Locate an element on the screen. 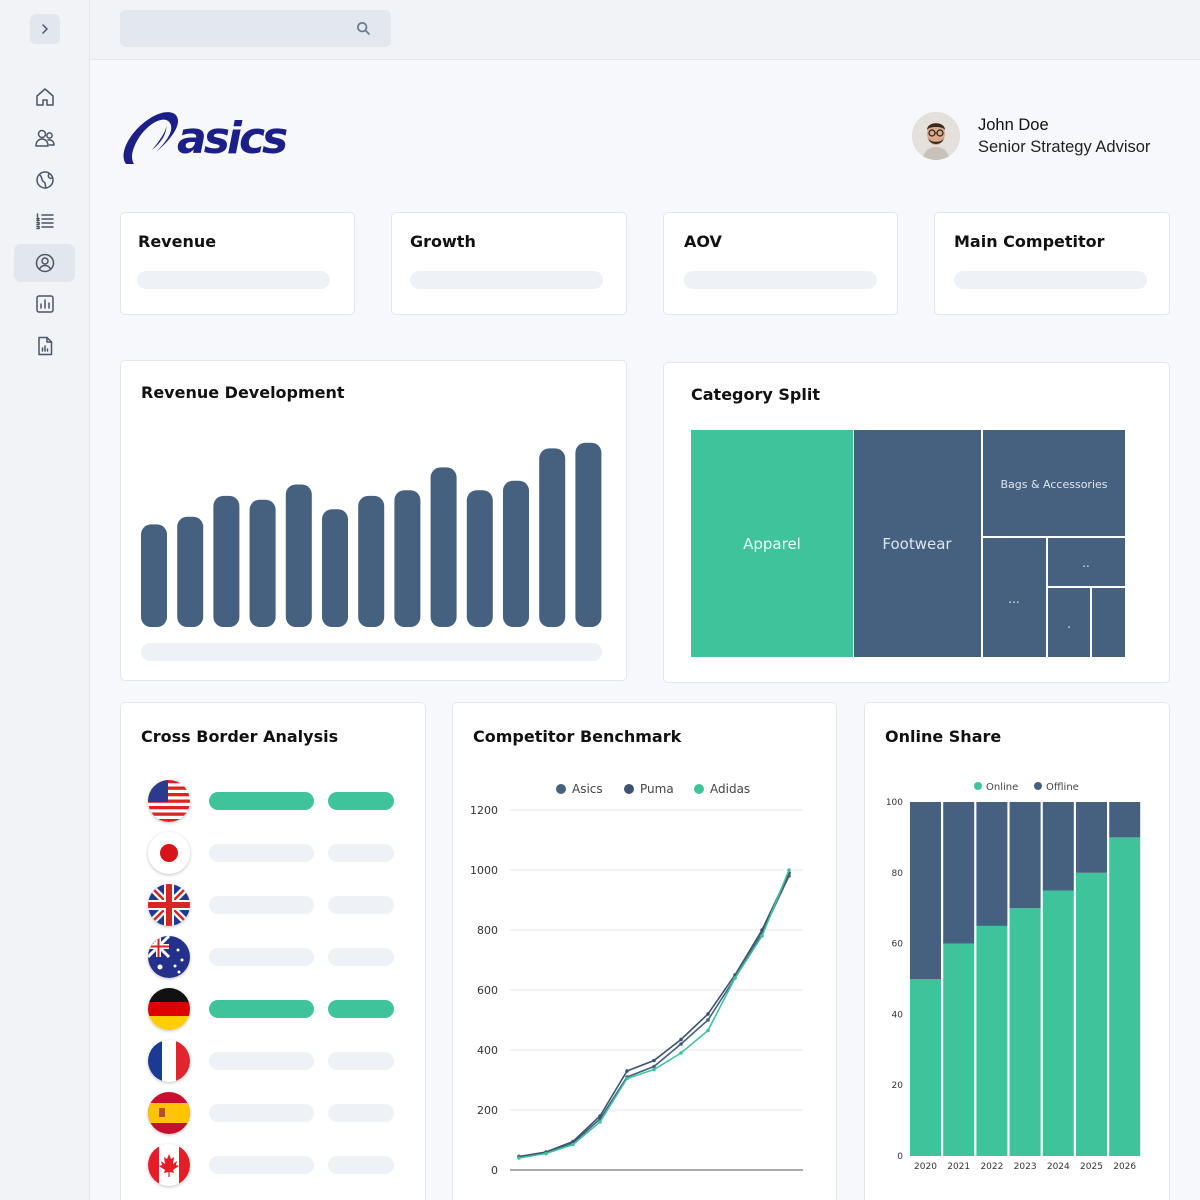  expand-sidebar-button is located at coordinates (45, 29).